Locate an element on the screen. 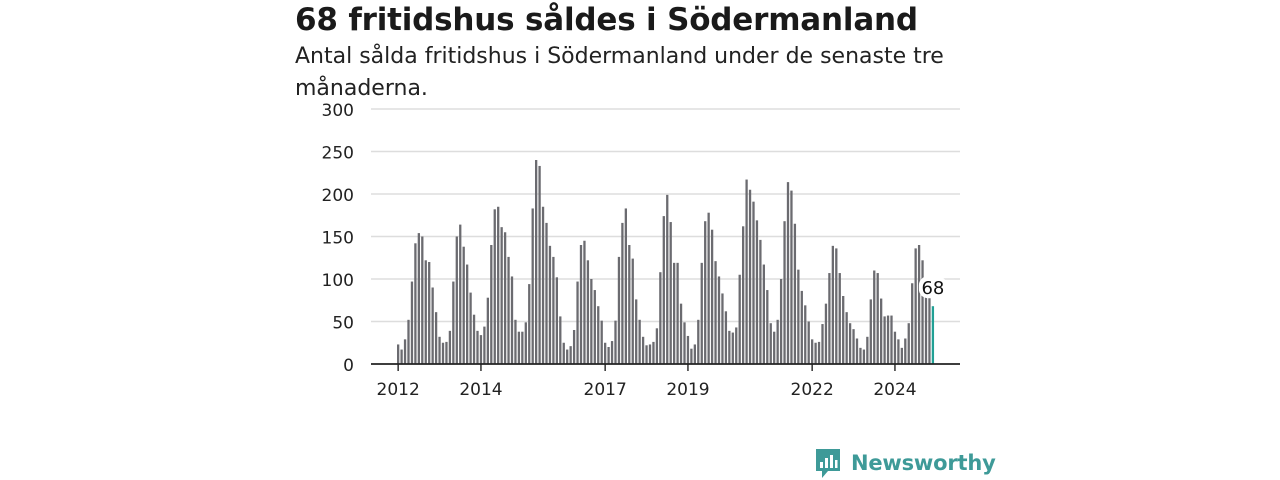  annotation-label: 68 is located at coordinates (932, 288).